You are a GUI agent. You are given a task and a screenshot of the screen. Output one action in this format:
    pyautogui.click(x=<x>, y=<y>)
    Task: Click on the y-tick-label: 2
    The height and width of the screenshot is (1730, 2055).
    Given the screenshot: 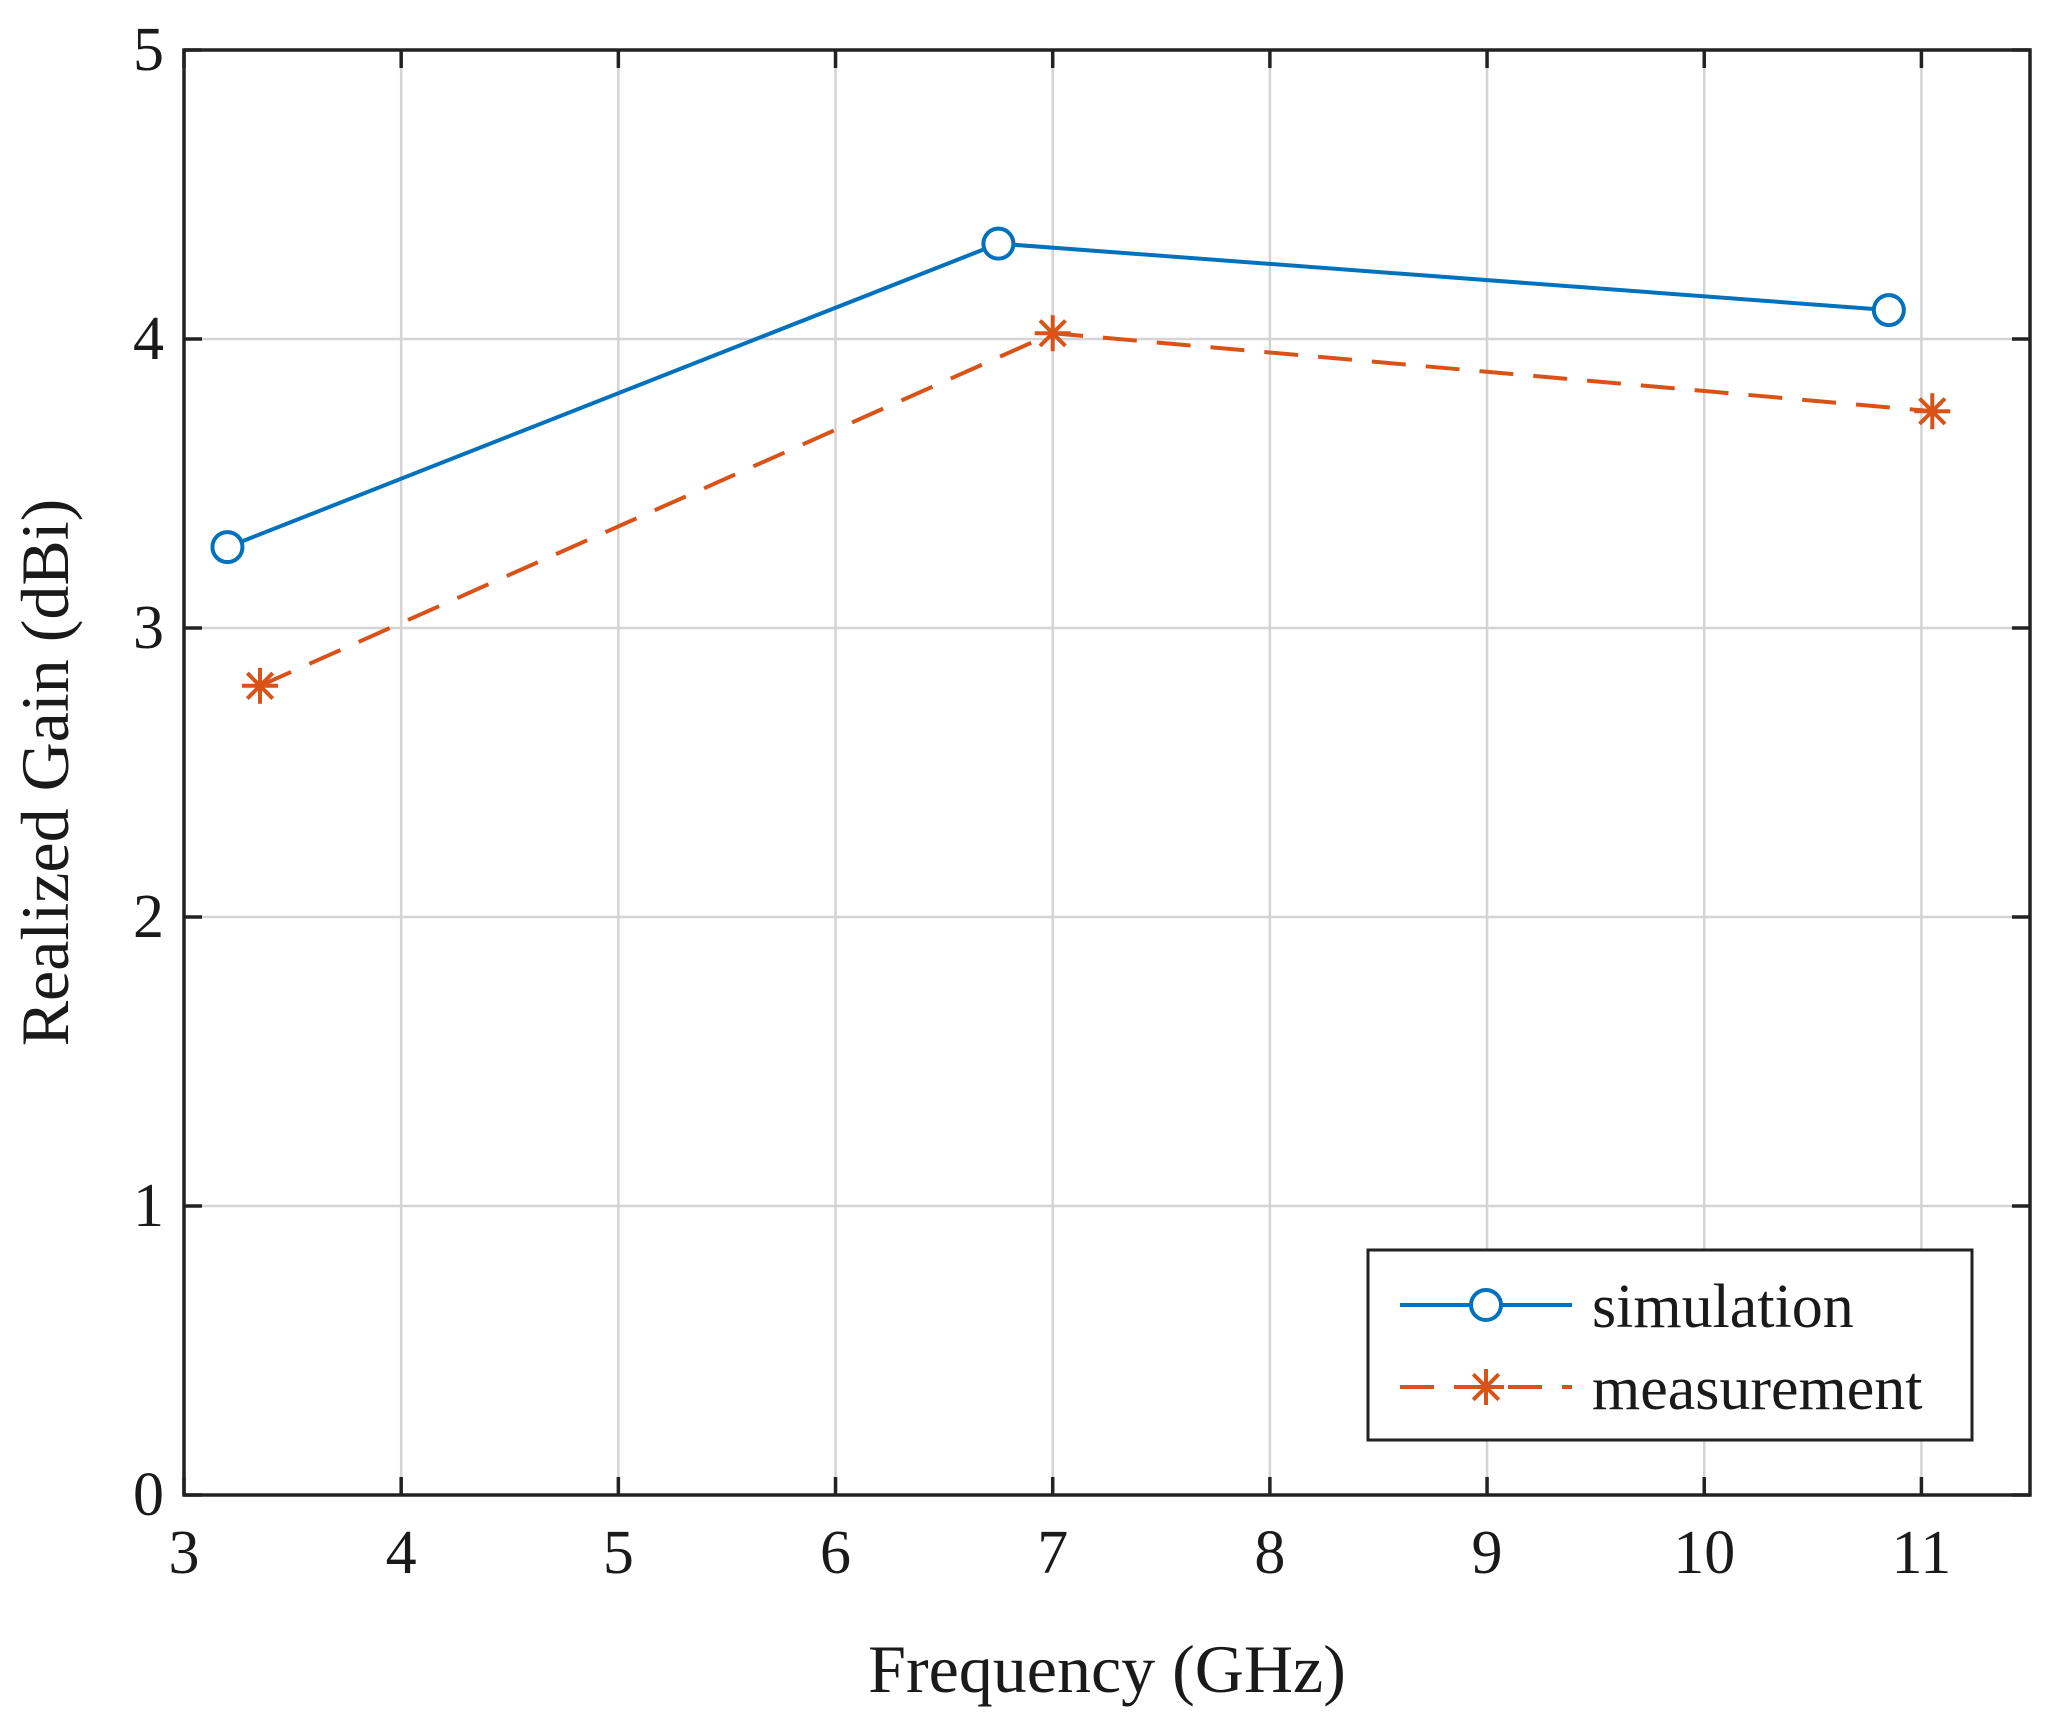 What is the action you would take?
    pyautogui.click(x=148, y=917)
    